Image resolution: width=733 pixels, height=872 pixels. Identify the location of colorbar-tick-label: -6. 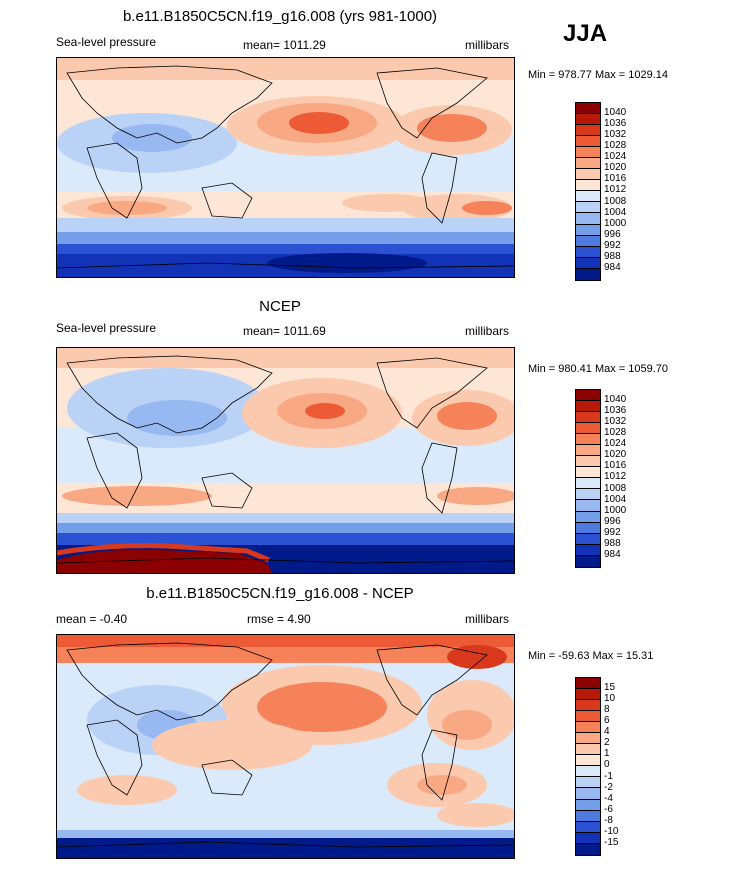
(608, 809).